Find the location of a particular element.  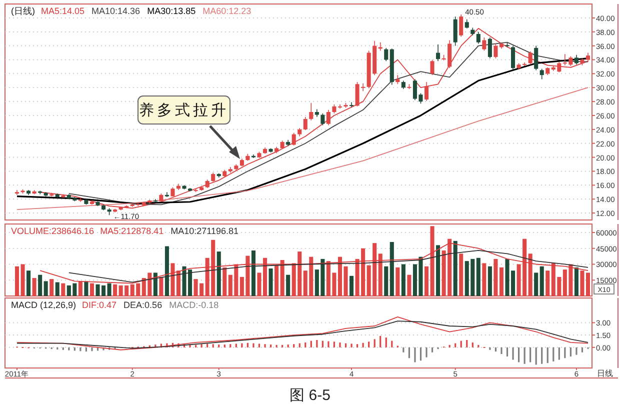

text: MACD:-0.18 is located at coordinates (194, 305).